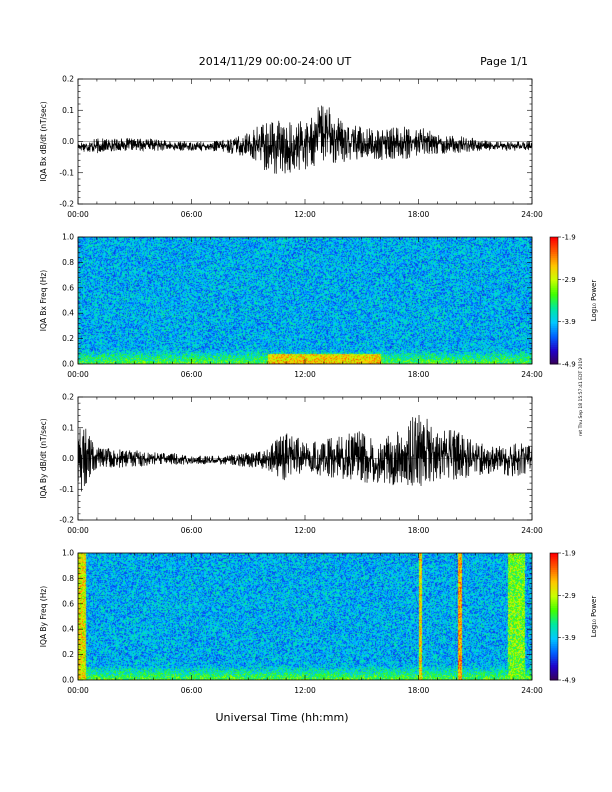 The width and height of the screenshot is (612, 792). Describe the element at coordinates (68, 287) in the screenshot. I see `y-tick-label: 0.6` at that location.